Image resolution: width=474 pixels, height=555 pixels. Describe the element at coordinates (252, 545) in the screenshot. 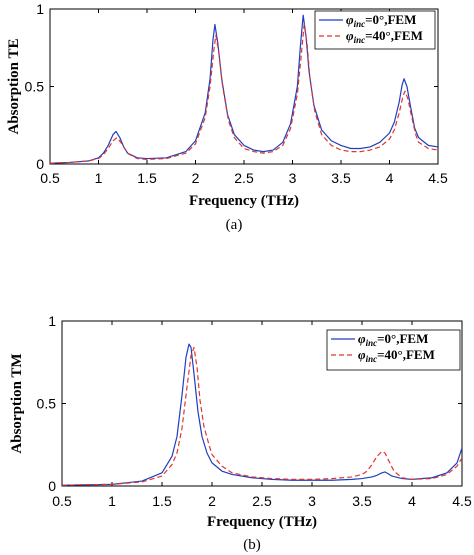

I see `panel-label: (b)` at that location.